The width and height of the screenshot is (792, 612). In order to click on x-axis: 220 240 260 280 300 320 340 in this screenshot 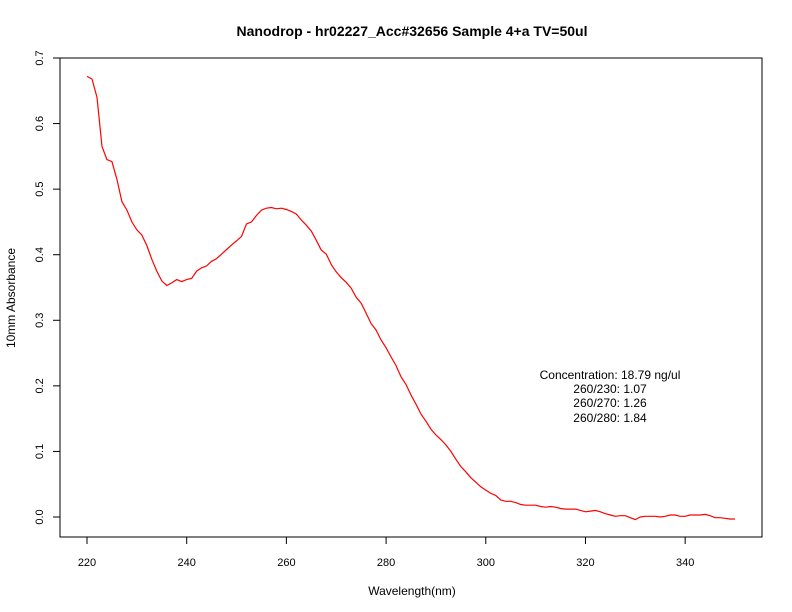, I will do `click(386, 552)`.